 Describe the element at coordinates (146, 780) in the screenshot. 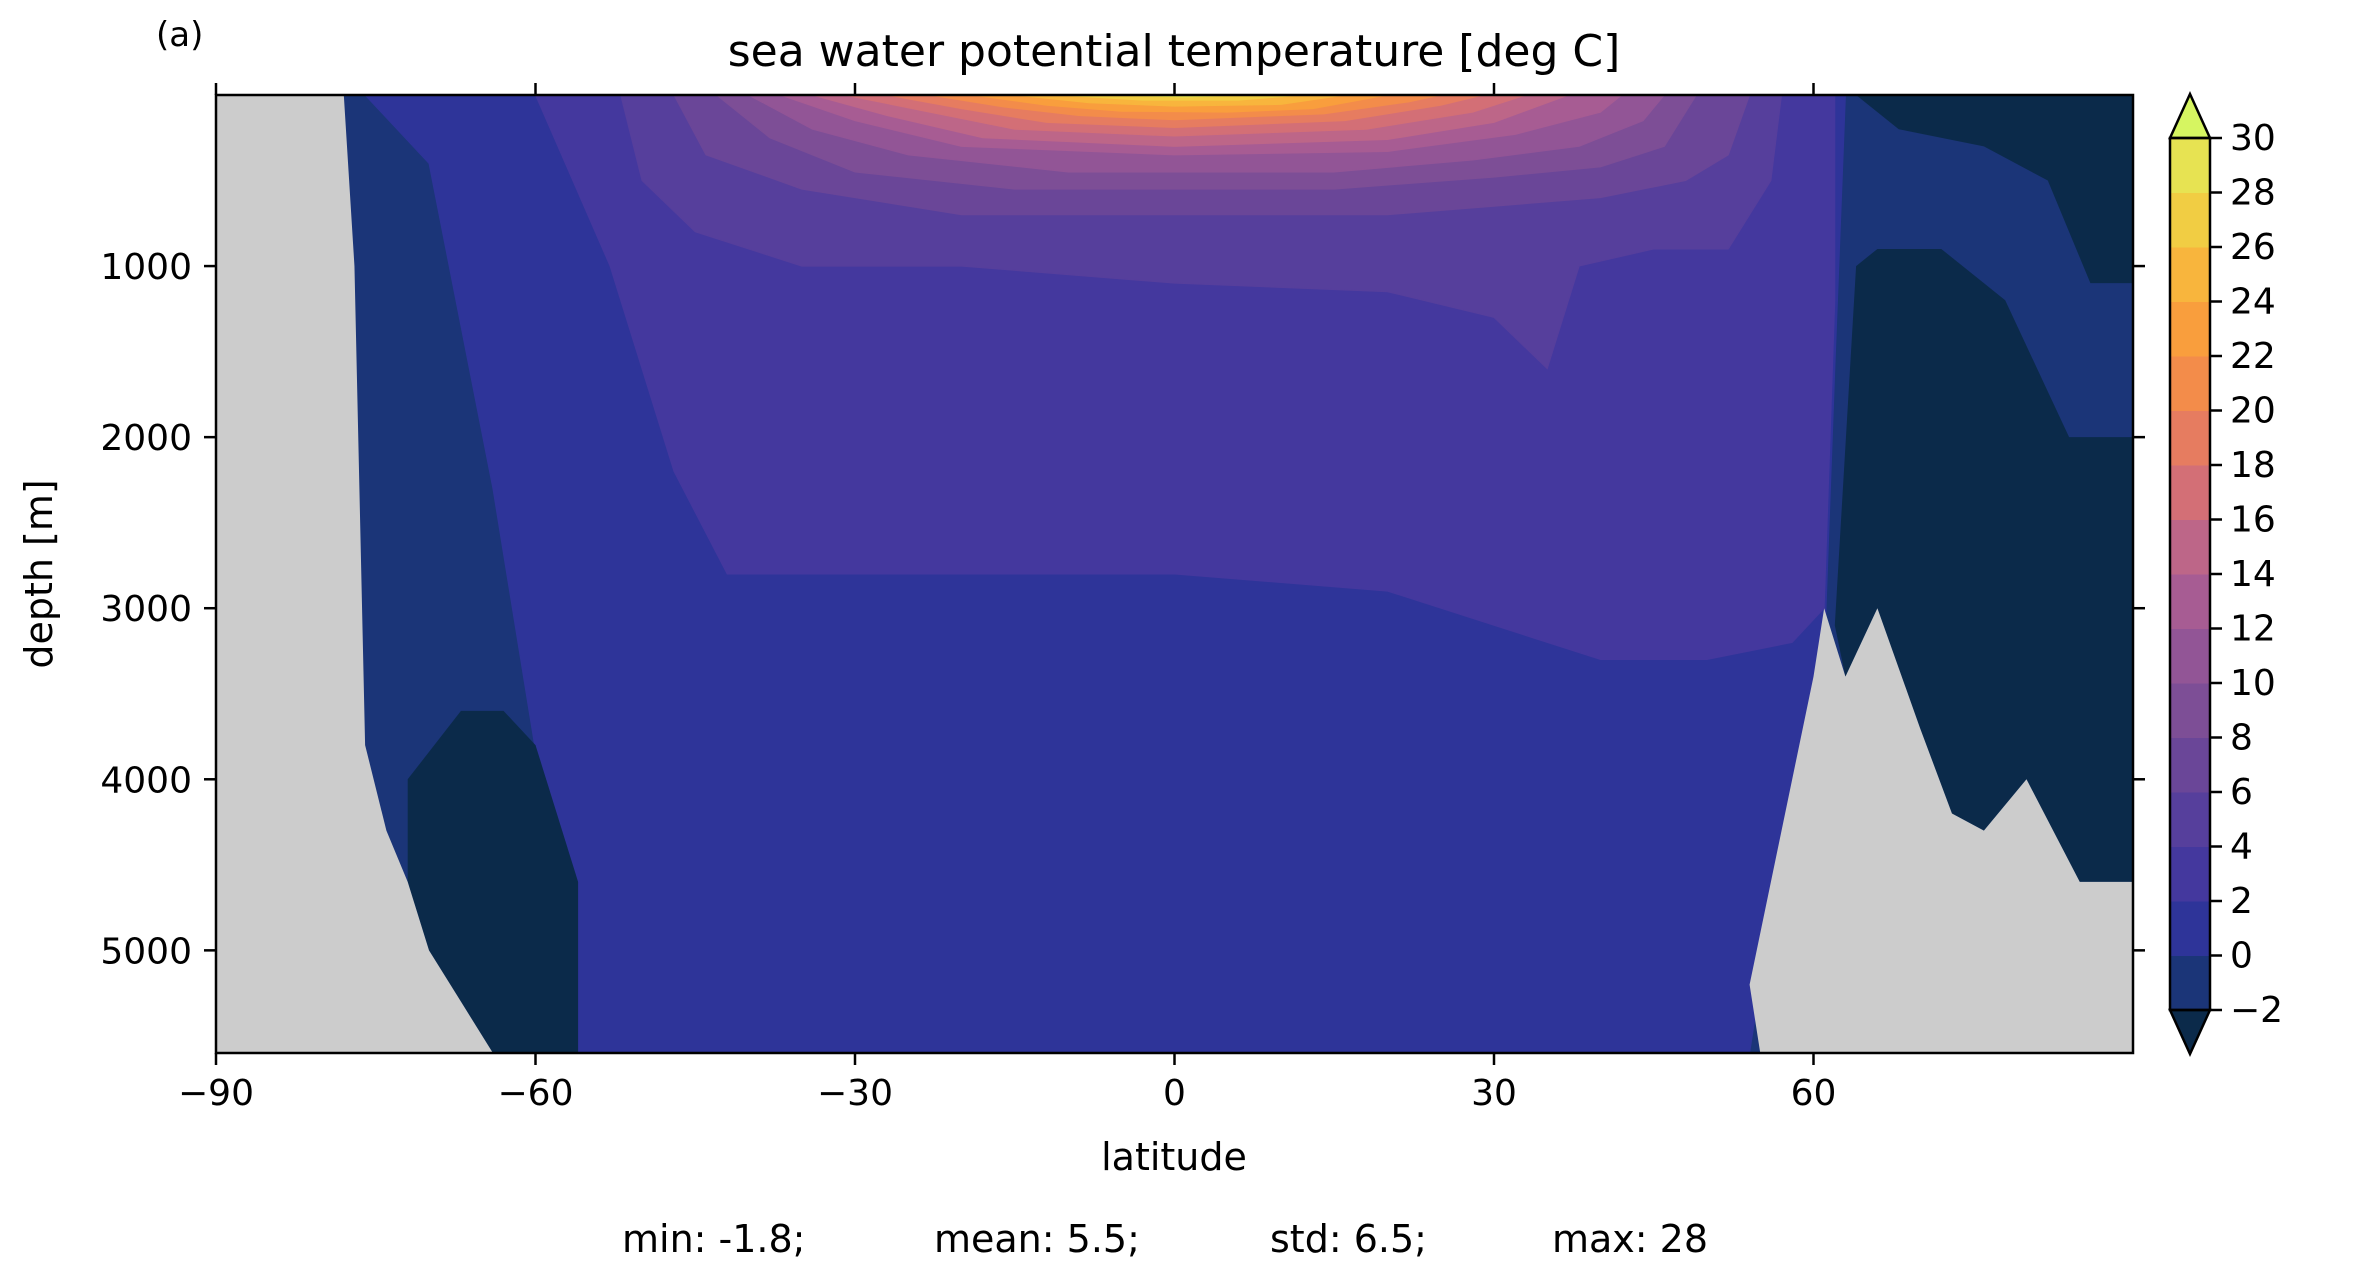

I see `y-tick-label: 4000` at that location.